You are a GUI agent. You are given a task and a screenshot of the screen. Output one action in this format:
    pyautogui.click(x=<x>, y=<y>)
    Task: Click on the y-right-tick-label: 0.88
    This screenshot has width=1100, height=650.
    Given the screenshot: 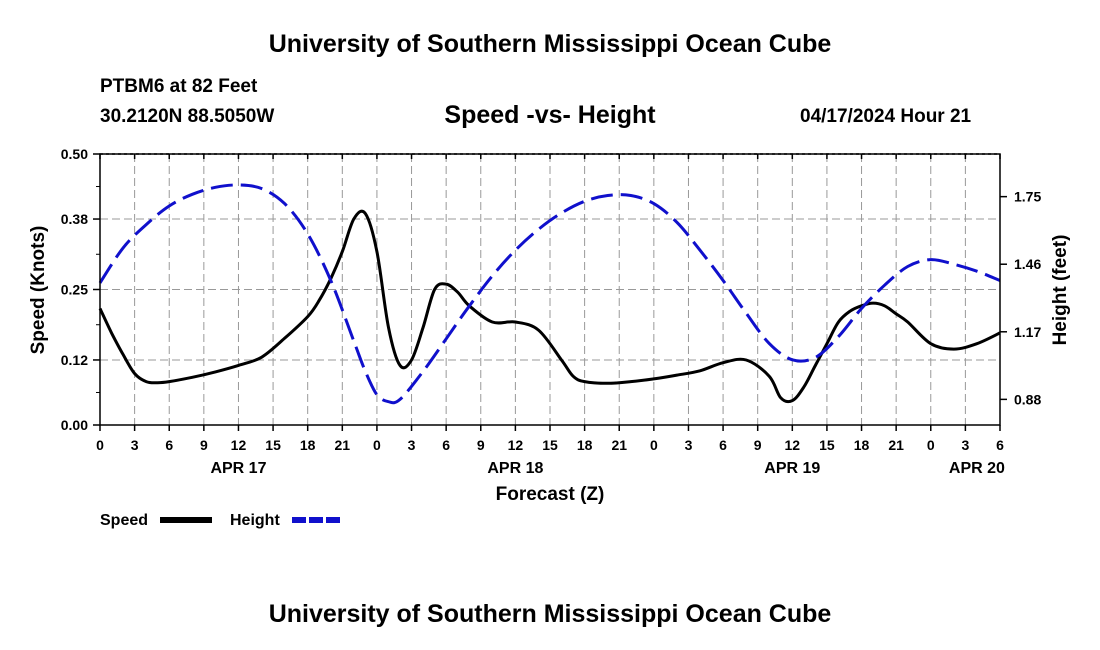 What is the action you would take?
    pyautogui.click(x=1027, y=399)
    